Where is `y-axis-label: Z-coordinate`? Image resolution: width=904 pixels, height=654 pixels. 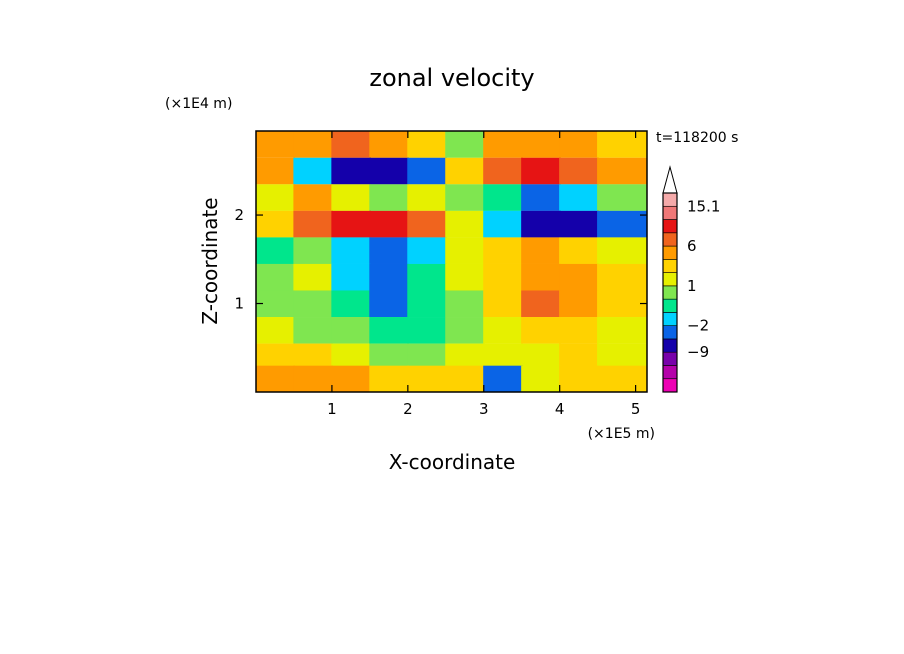
y-axis-label: Z-coordinate is located at coordinates (210, 260).